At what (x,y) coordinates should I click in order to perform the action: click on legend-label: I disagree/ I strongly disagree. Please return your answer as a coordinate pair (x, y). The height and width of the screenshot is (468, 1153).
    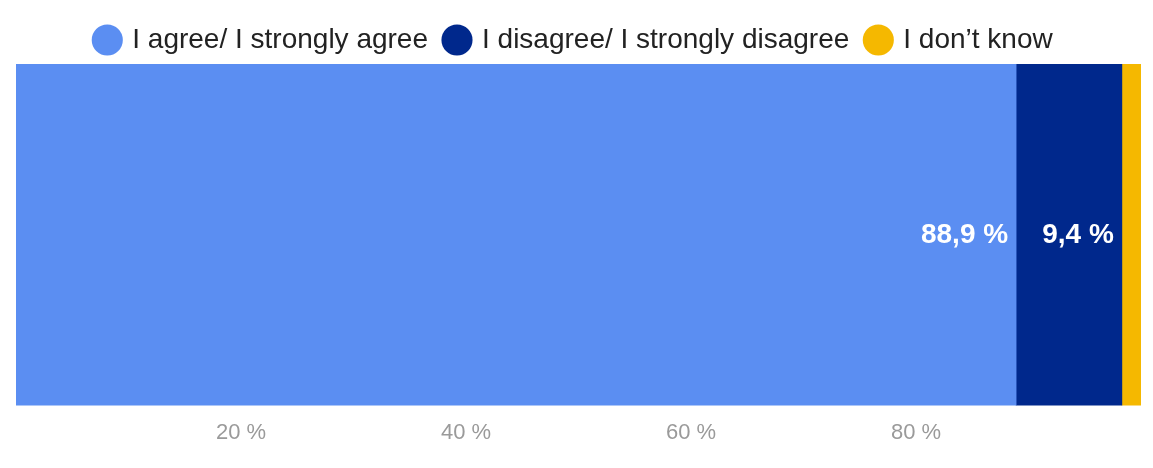
    Looking at the image, I should click on (666, 38).